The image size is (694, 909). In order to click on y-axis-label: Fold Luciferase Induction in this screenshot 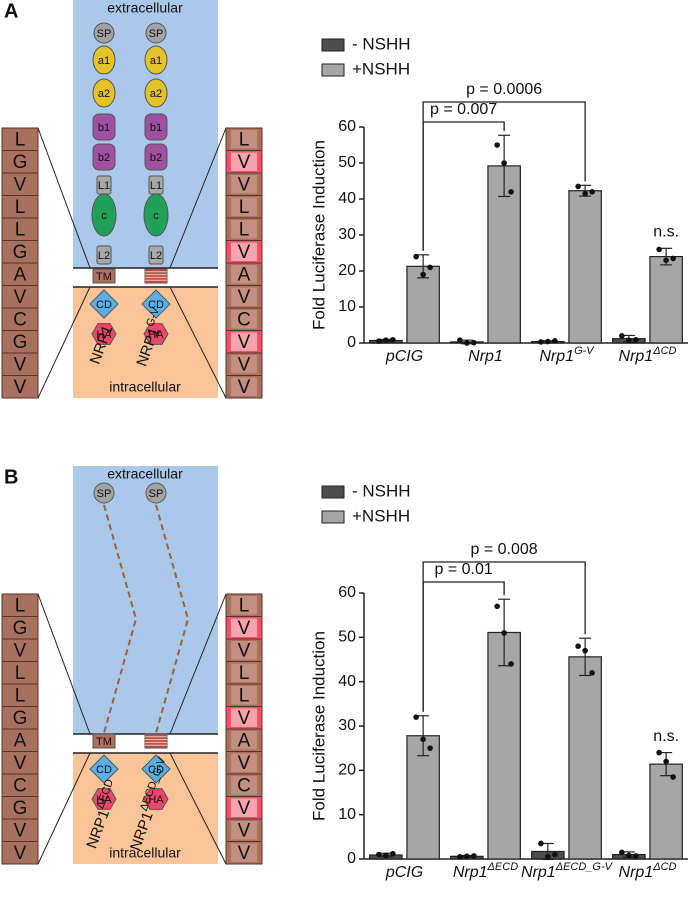, I will do `click(318, 726)`.